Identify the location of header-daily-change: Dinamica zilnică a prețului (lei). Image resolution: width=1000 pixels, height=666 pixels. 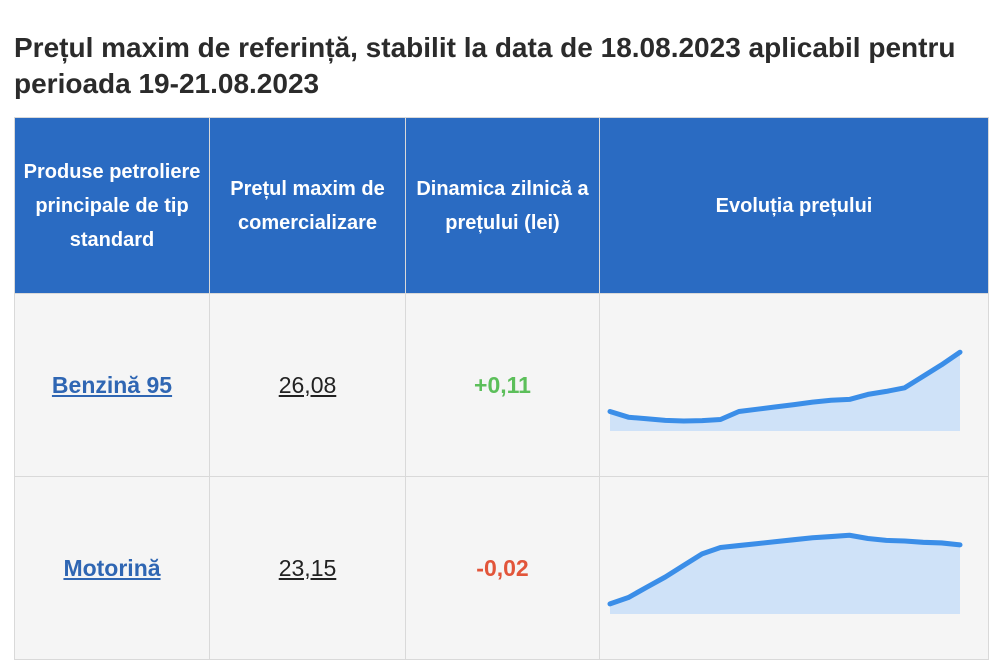
(502, 205).